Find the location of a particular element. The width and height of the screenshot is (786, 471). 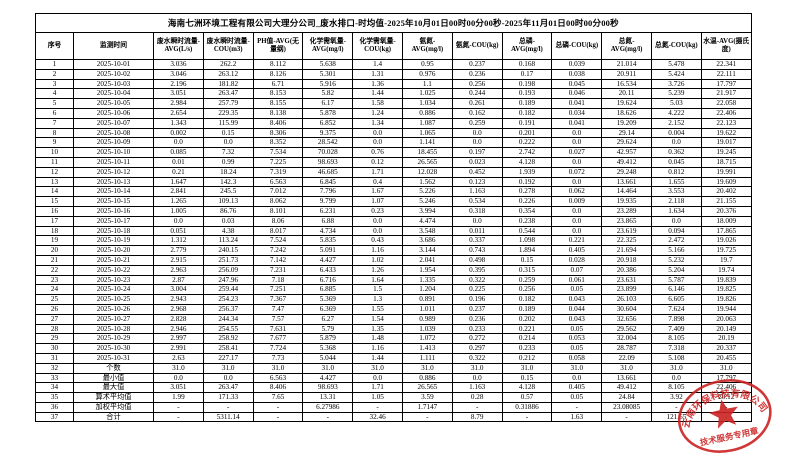

column-header: 废水瞬时流量-COU(m3) is located at coordinates (228, 46).